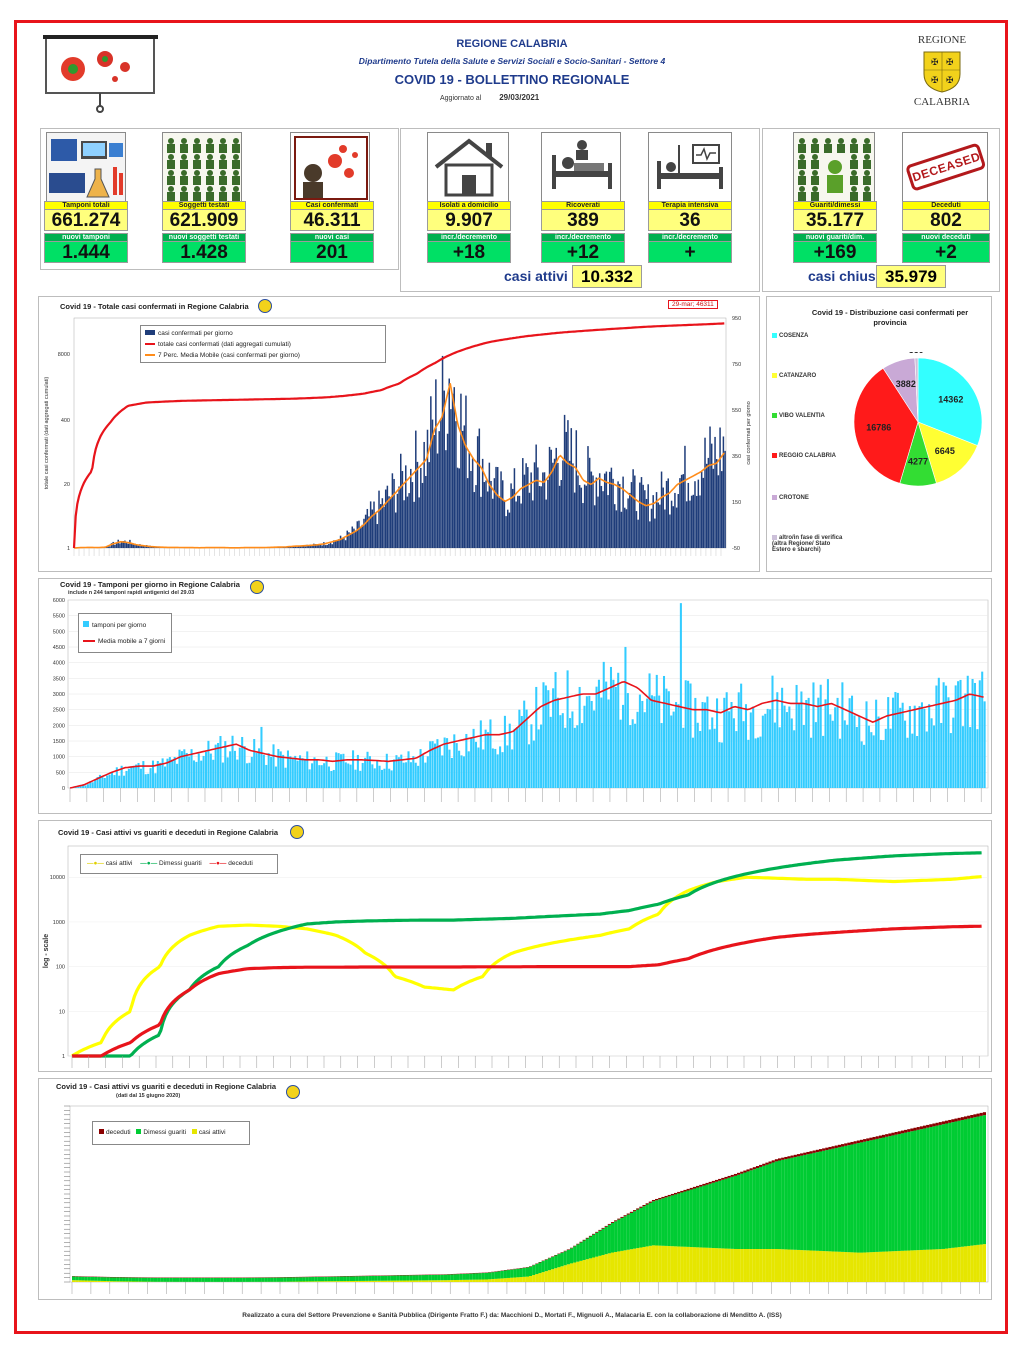 The height and width of the screenshot is (1348, 1024). What do you see at coordinates (690, 252) in the screenshot?
I see `stat-delta-value: +` at bounding box center [690, 252].